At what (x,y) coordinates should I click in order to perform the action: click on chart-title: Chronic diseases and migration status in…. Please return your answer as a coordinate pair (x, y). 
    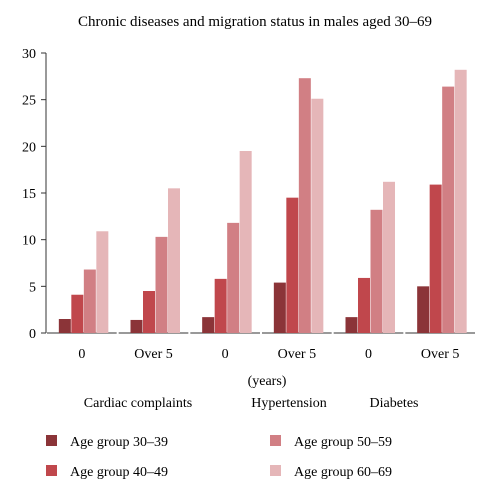
    Looking at the image, I should click on (255, 22).